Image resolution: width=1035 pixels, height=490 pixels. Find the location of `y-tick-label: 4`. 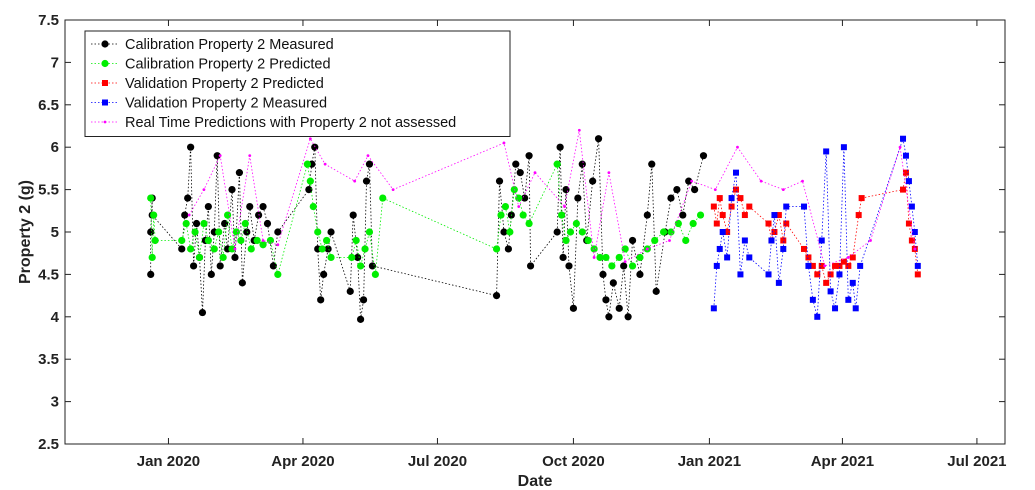

y-tick-label: 4 is located at coordinates (55, 317).